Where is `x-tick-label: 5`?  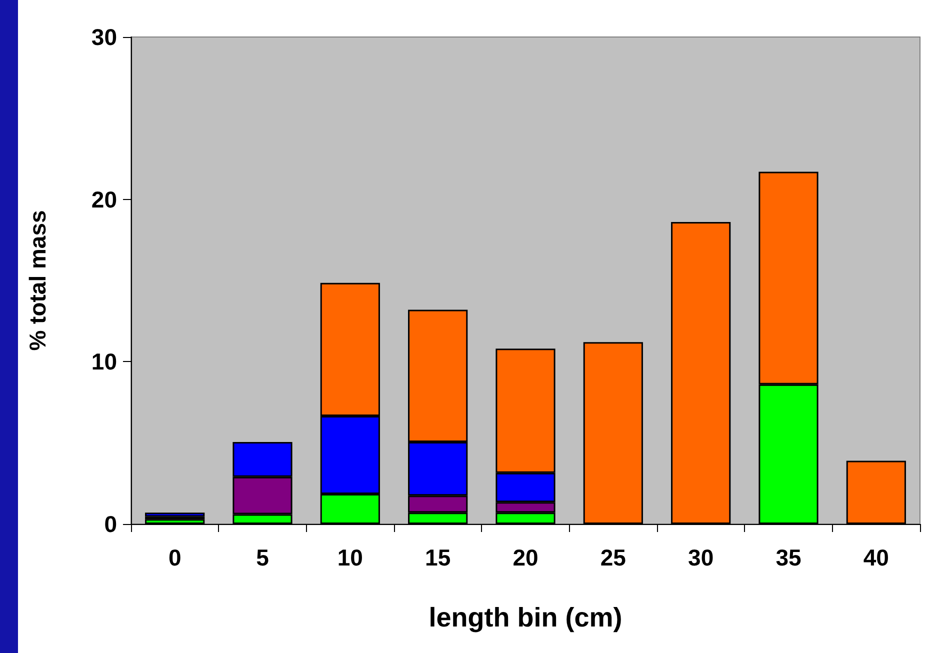 x-tick-label: 5 is located at coordinates (263, 557).